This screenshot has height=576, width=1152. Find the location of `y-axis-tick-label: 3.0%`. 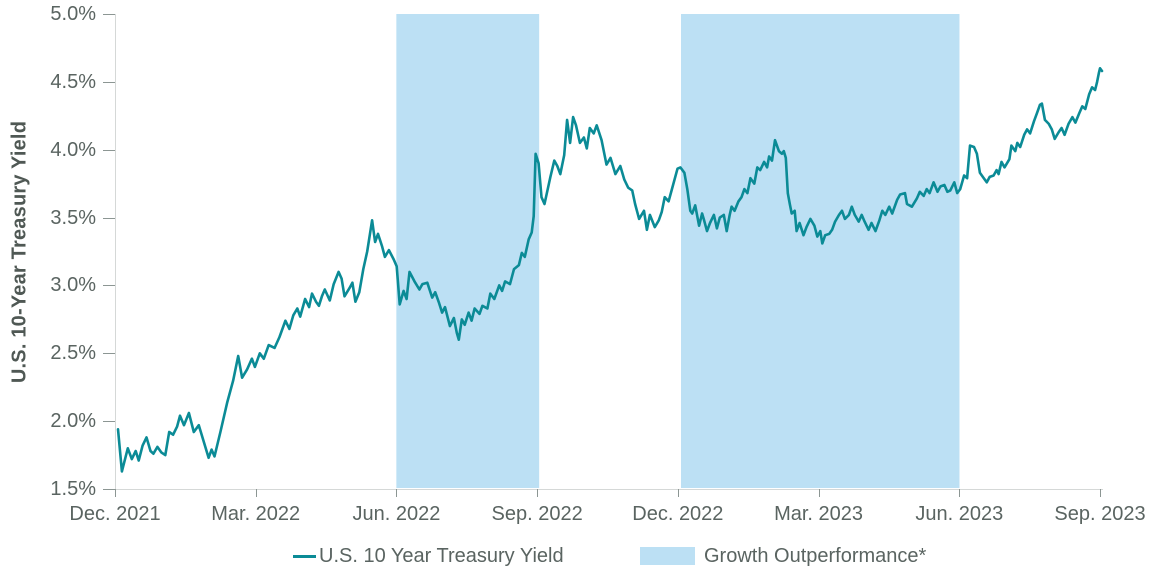

y-axis-tick-label: 3.0% is located at coordinates (73, 285).